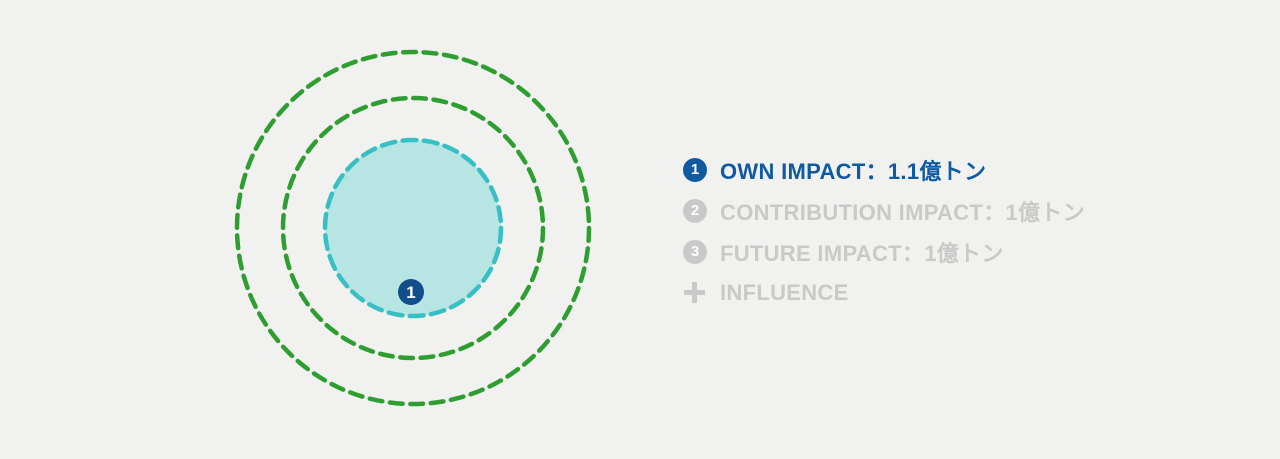  Describe the element at coordinates (695, 210) in the screenshot. I see `circled-2-icon: 2` at that location.